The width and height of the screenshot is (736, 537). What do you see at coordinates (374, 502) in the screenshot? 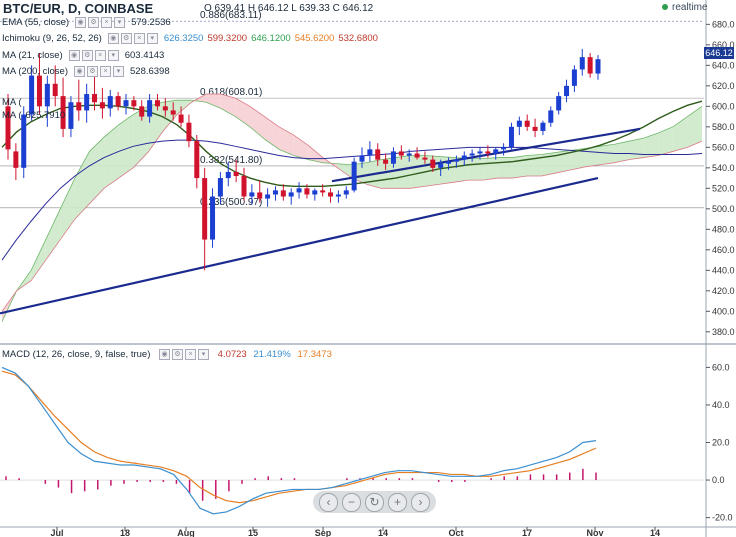
I see `reset-icon: ↻` at bounding box center [374, 502].